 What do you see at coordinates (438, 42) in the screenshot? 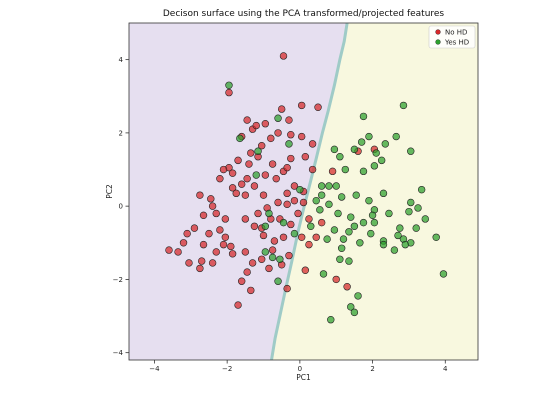
I see `legend-marker-yes-hd` at bounding box center [438, 42].